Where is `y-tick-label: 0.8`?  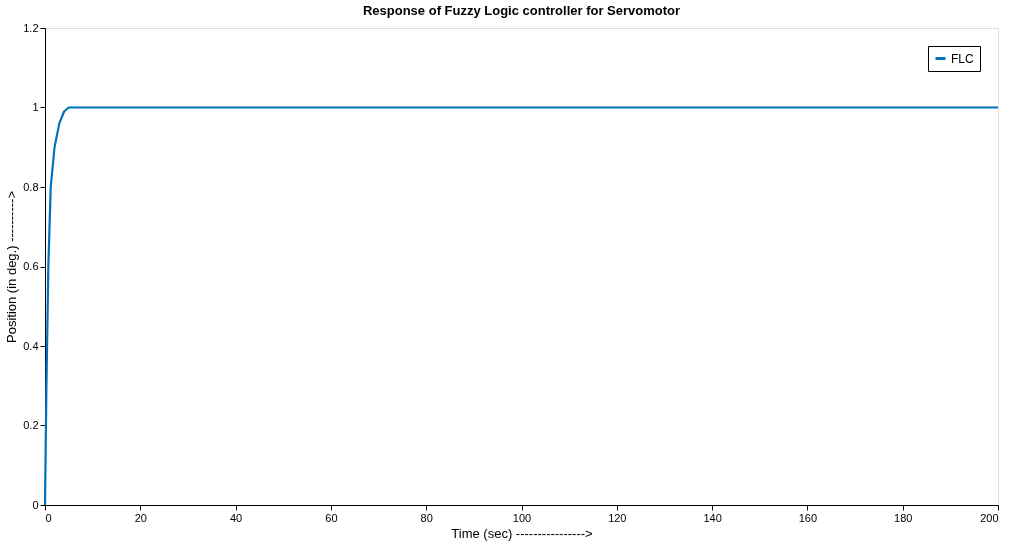 y-tick-label: 0.8 is located at coordinates (31, 186).